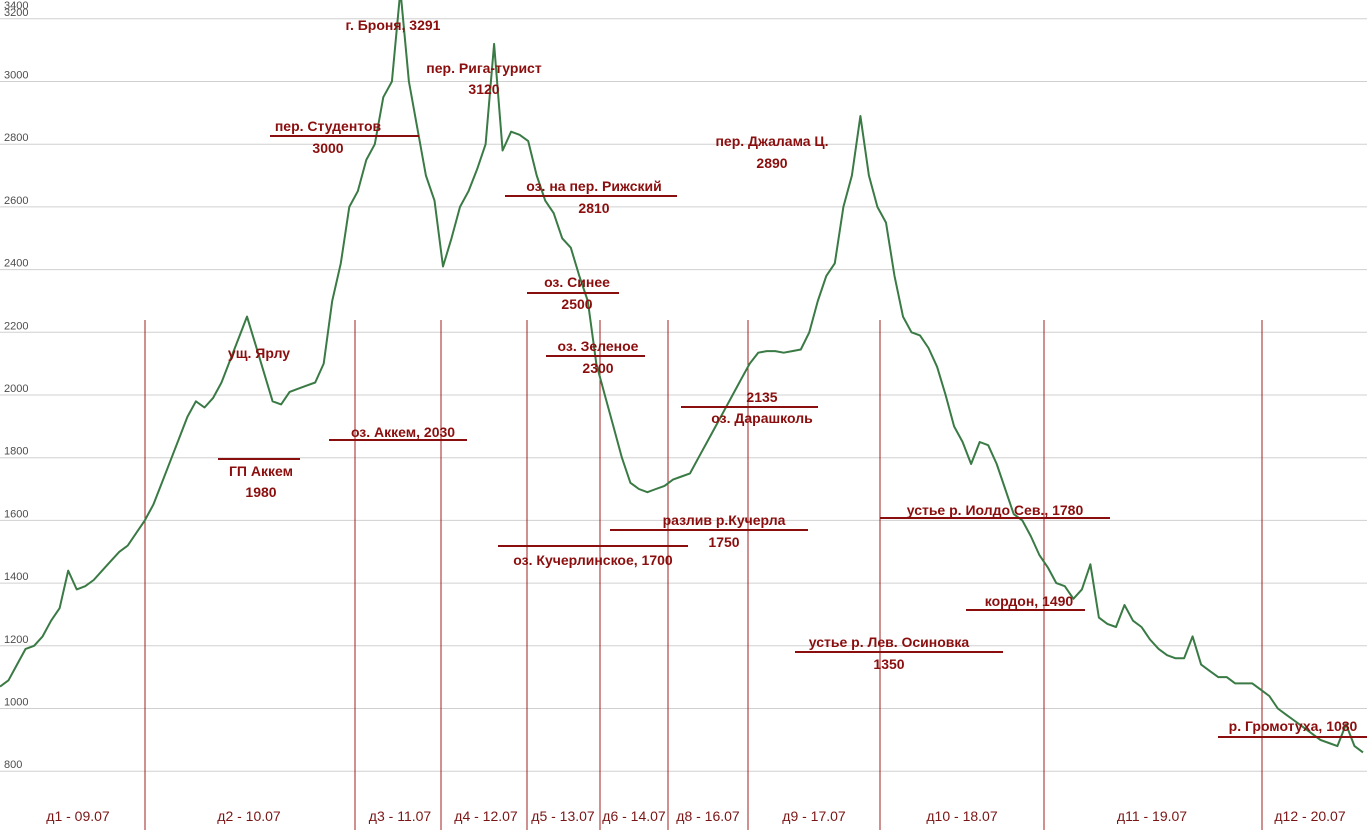 The image size is (1367, 830). Describe the element at coordinates (577, 282) in the screenshot. I see `annotation-label: оз. Синее` at that location.